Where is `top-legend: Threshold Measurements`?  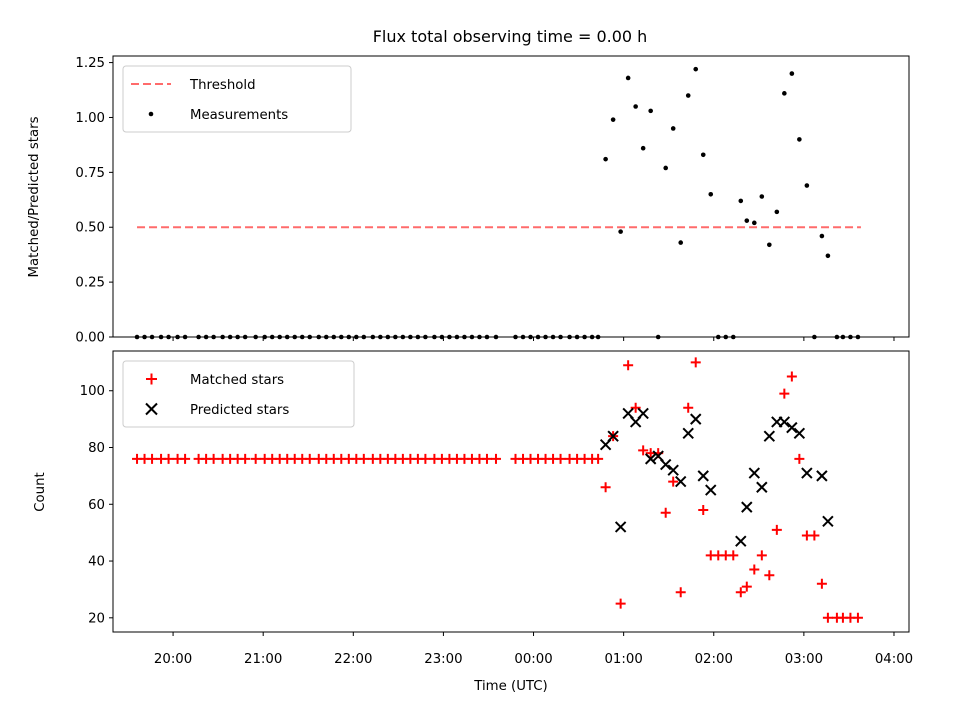 top-legend: Threshold Measurements is located at coordinates (237, 99).